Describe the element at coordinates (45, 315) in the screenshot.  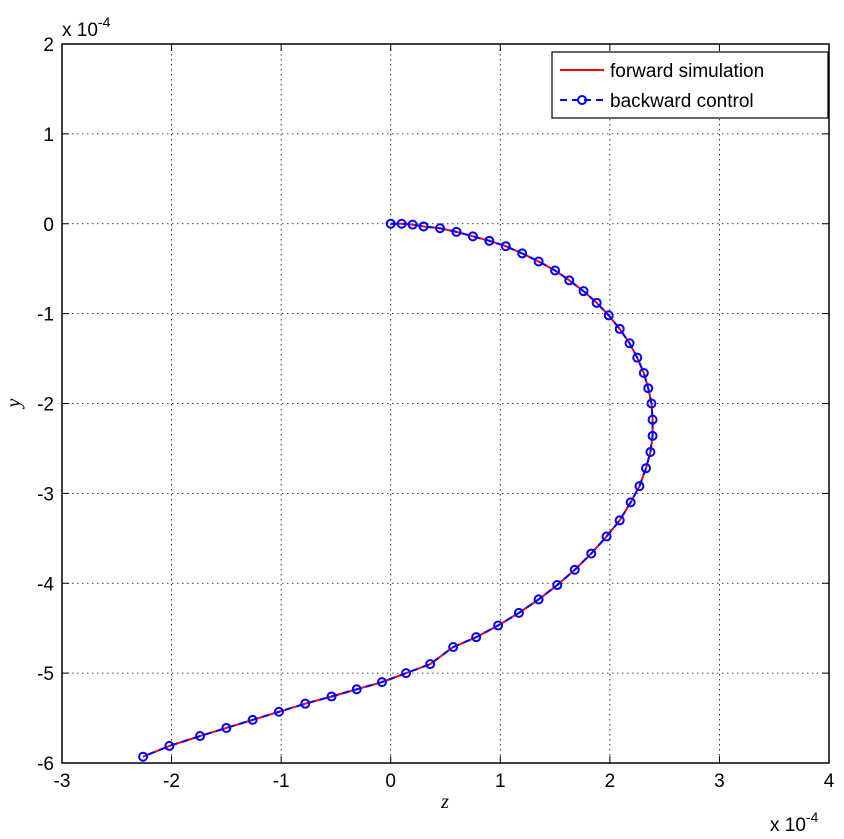
I see `y-tick-label: -1` at that location.